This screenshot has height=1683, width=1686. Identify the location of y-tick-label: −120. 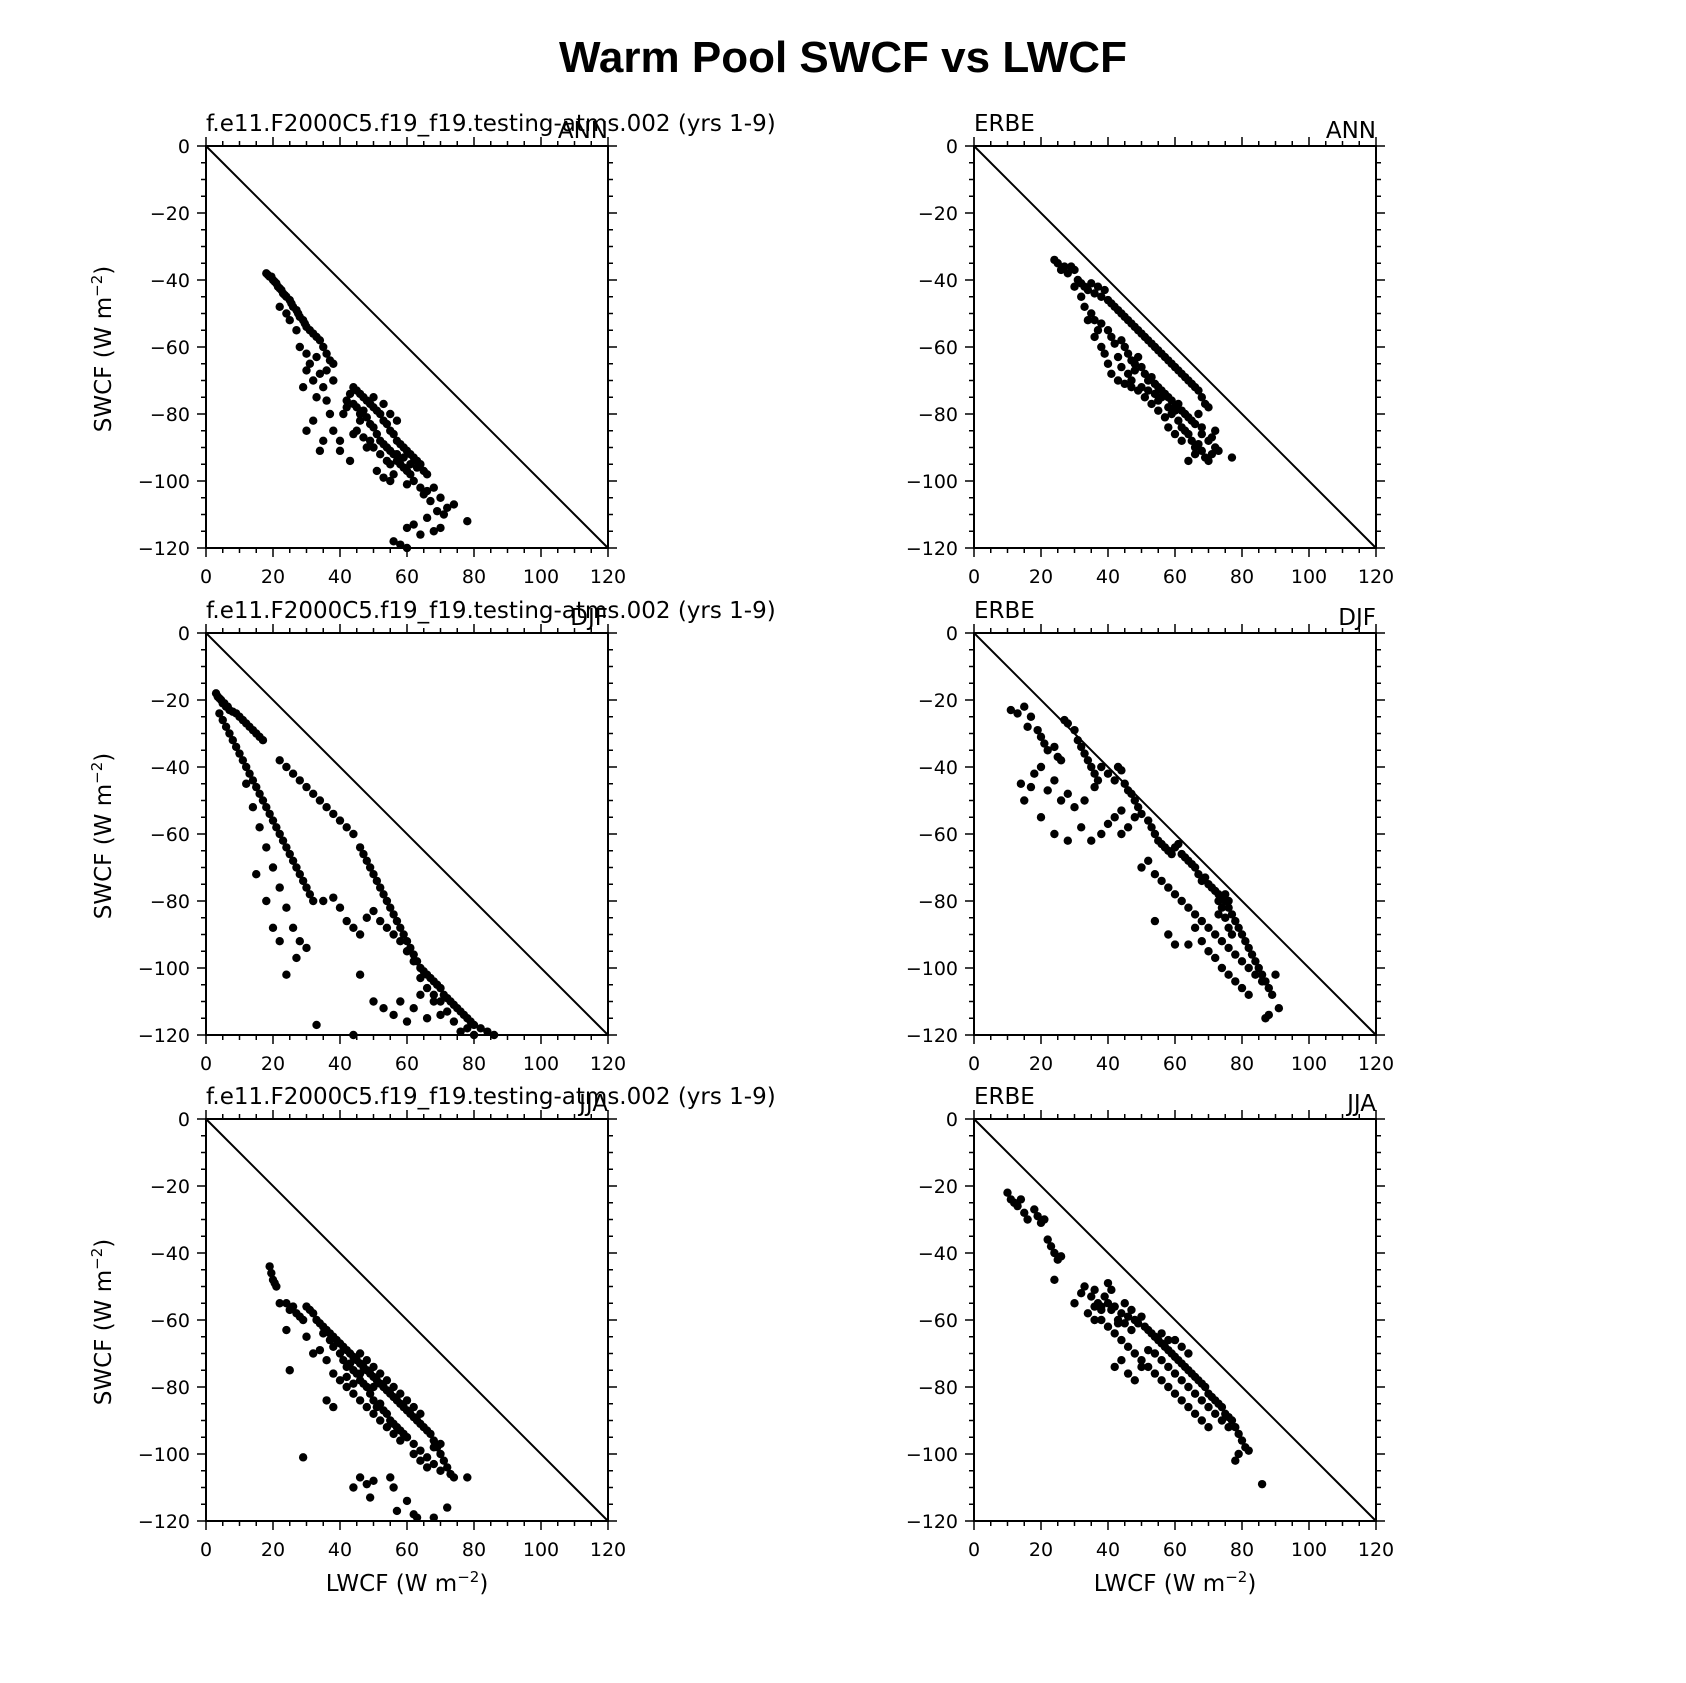
(164, 1036).